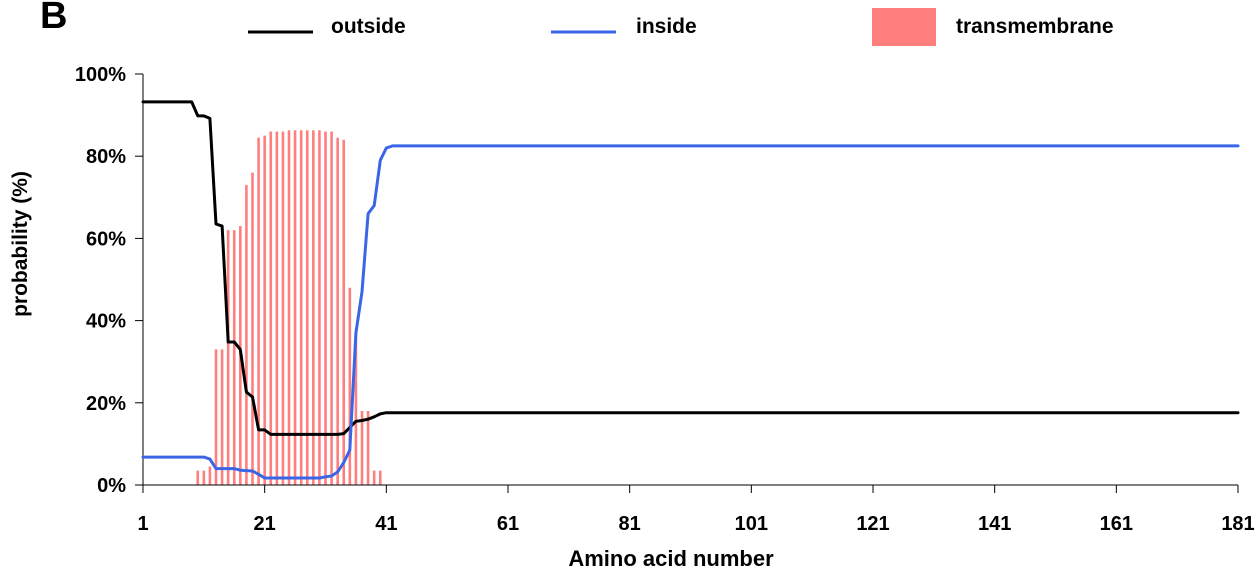 This screenshot has width=1259, height=578. I want to click on y-tick-label: 0%, so click(111, 486).